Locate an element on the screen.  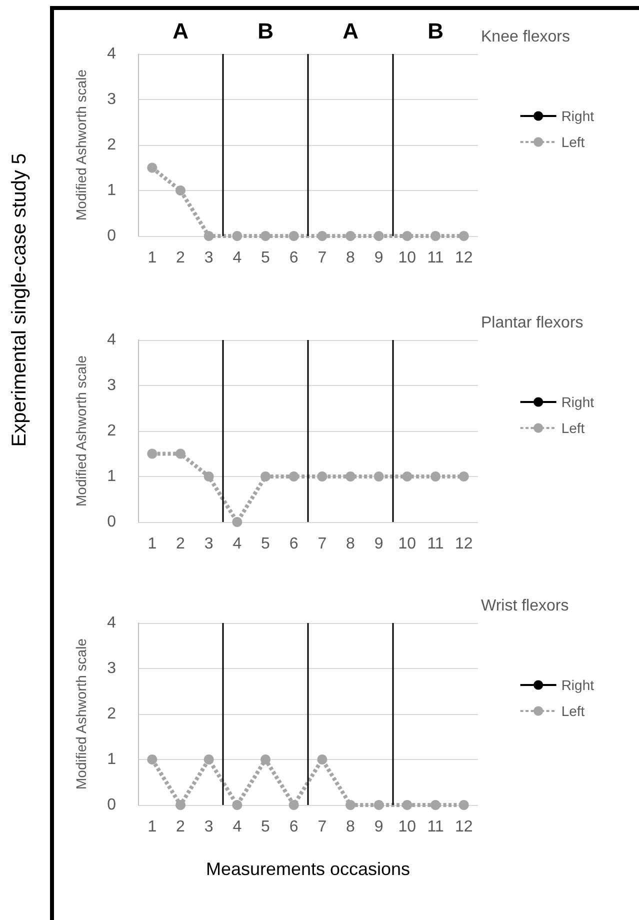
text: Experimental single-case study 5 is located at coordinates (20, 300).